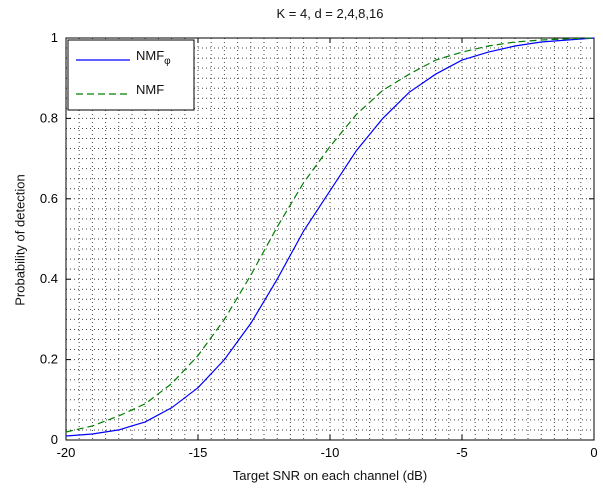 The width and height of the screenshot is (603, 489). What do you see at coordinates (462, 452) in the screenshot?
I see `x-tick-label: -5` at bounding box center [462, 452].